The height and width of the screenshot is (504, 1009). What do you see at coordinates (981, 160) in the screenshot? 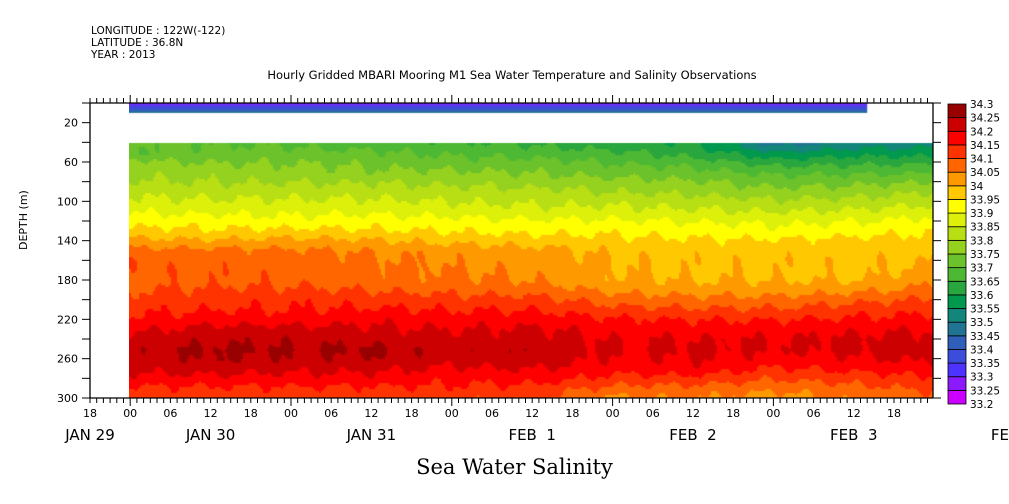
I see `colorbar-label: 34.1` at bounding box center [981, 160].